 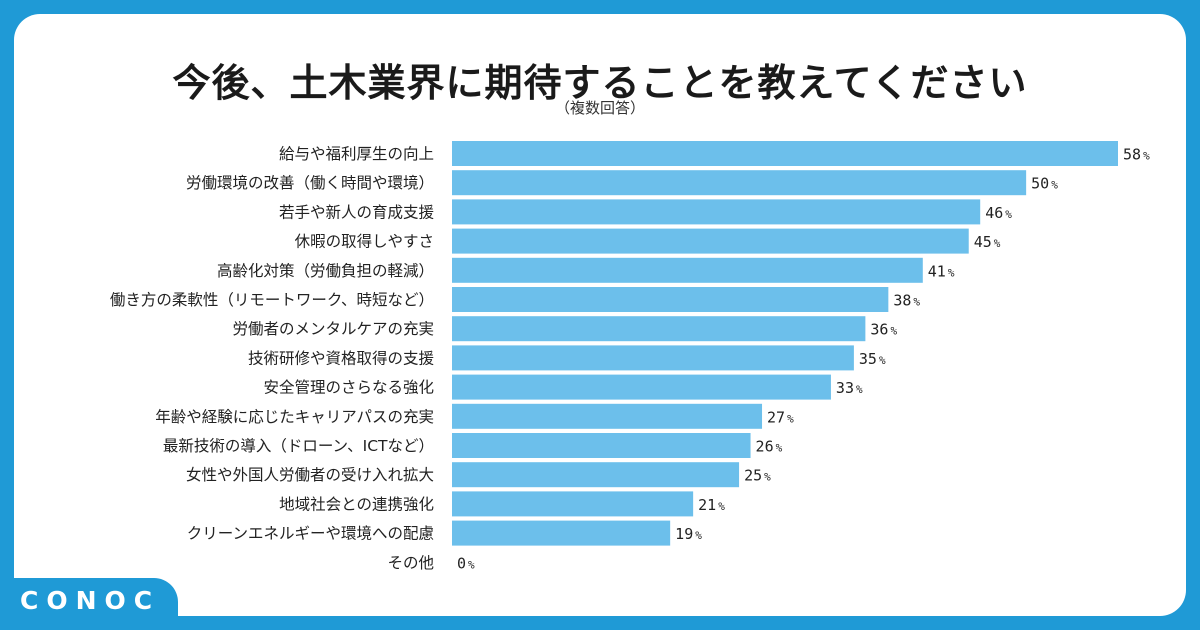 I want to click on logo-tab, so click(x=89, y=604).